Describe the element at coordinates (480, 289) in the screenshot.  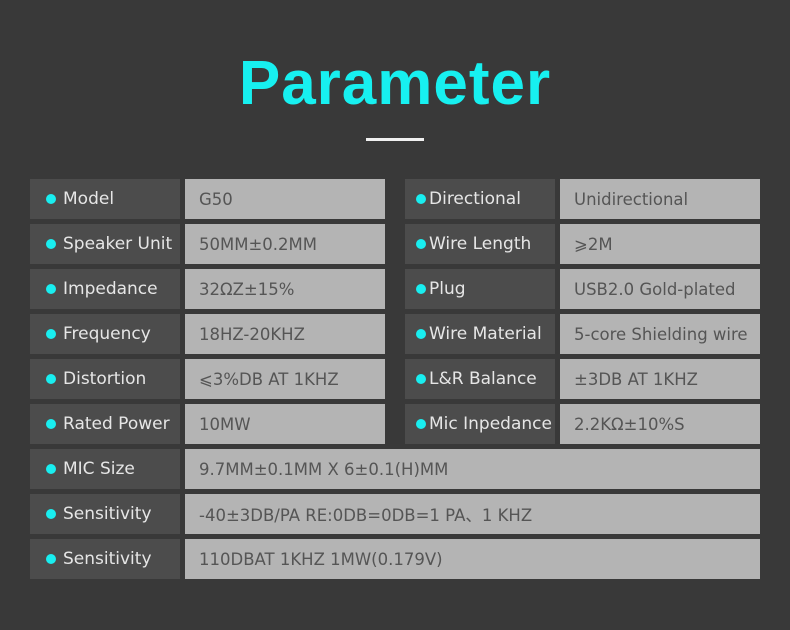
I see `spec-label: Plug` at that location.